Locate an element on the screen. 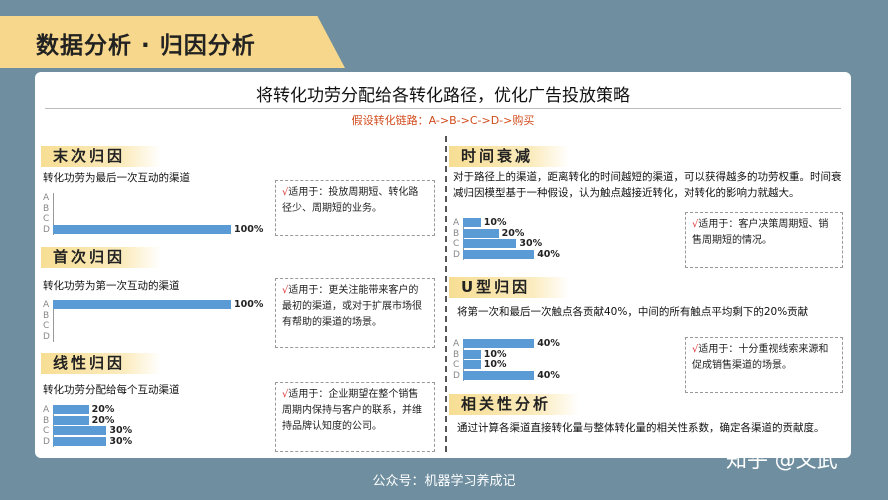  chart-row: A 10% is located at coordinates (567, 222).